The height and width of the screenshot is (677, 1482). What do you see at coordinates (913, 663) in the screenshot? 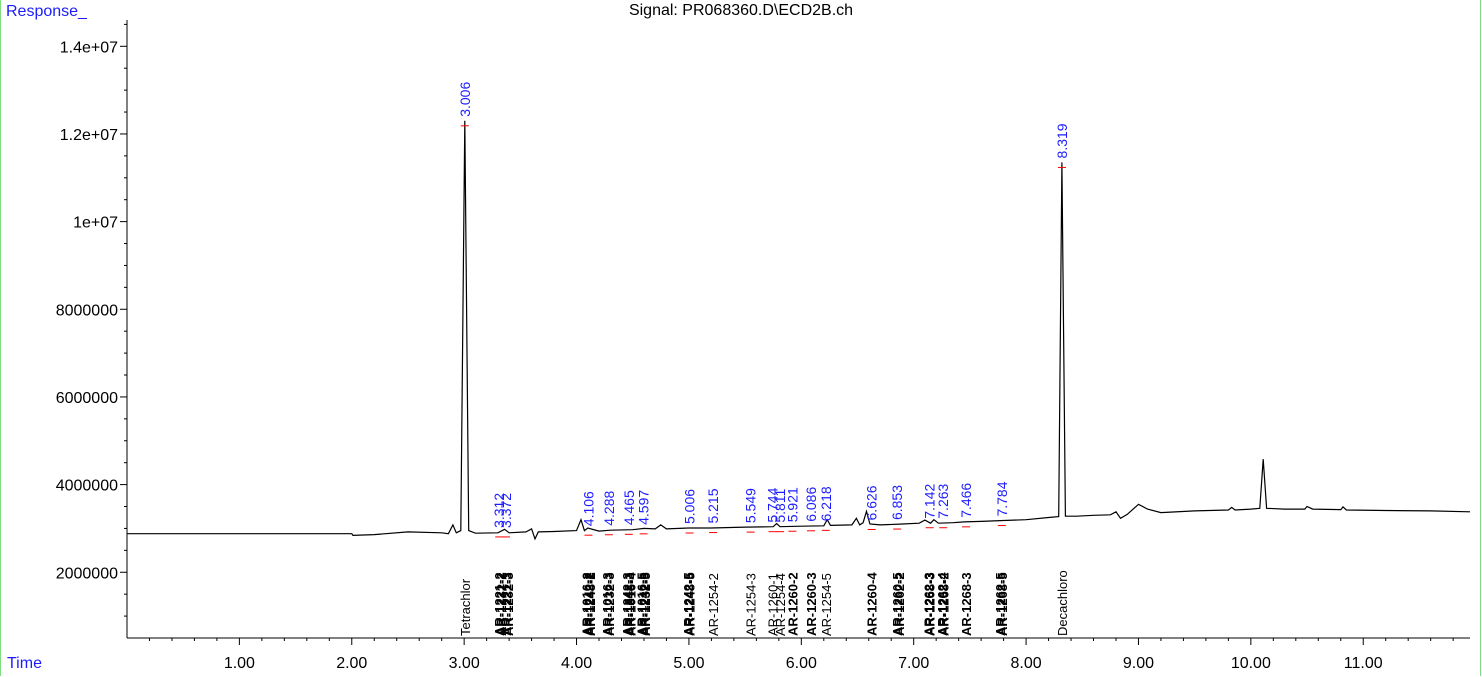
I see `x-tick-label: 7.00` at bounding box center [913, 663].